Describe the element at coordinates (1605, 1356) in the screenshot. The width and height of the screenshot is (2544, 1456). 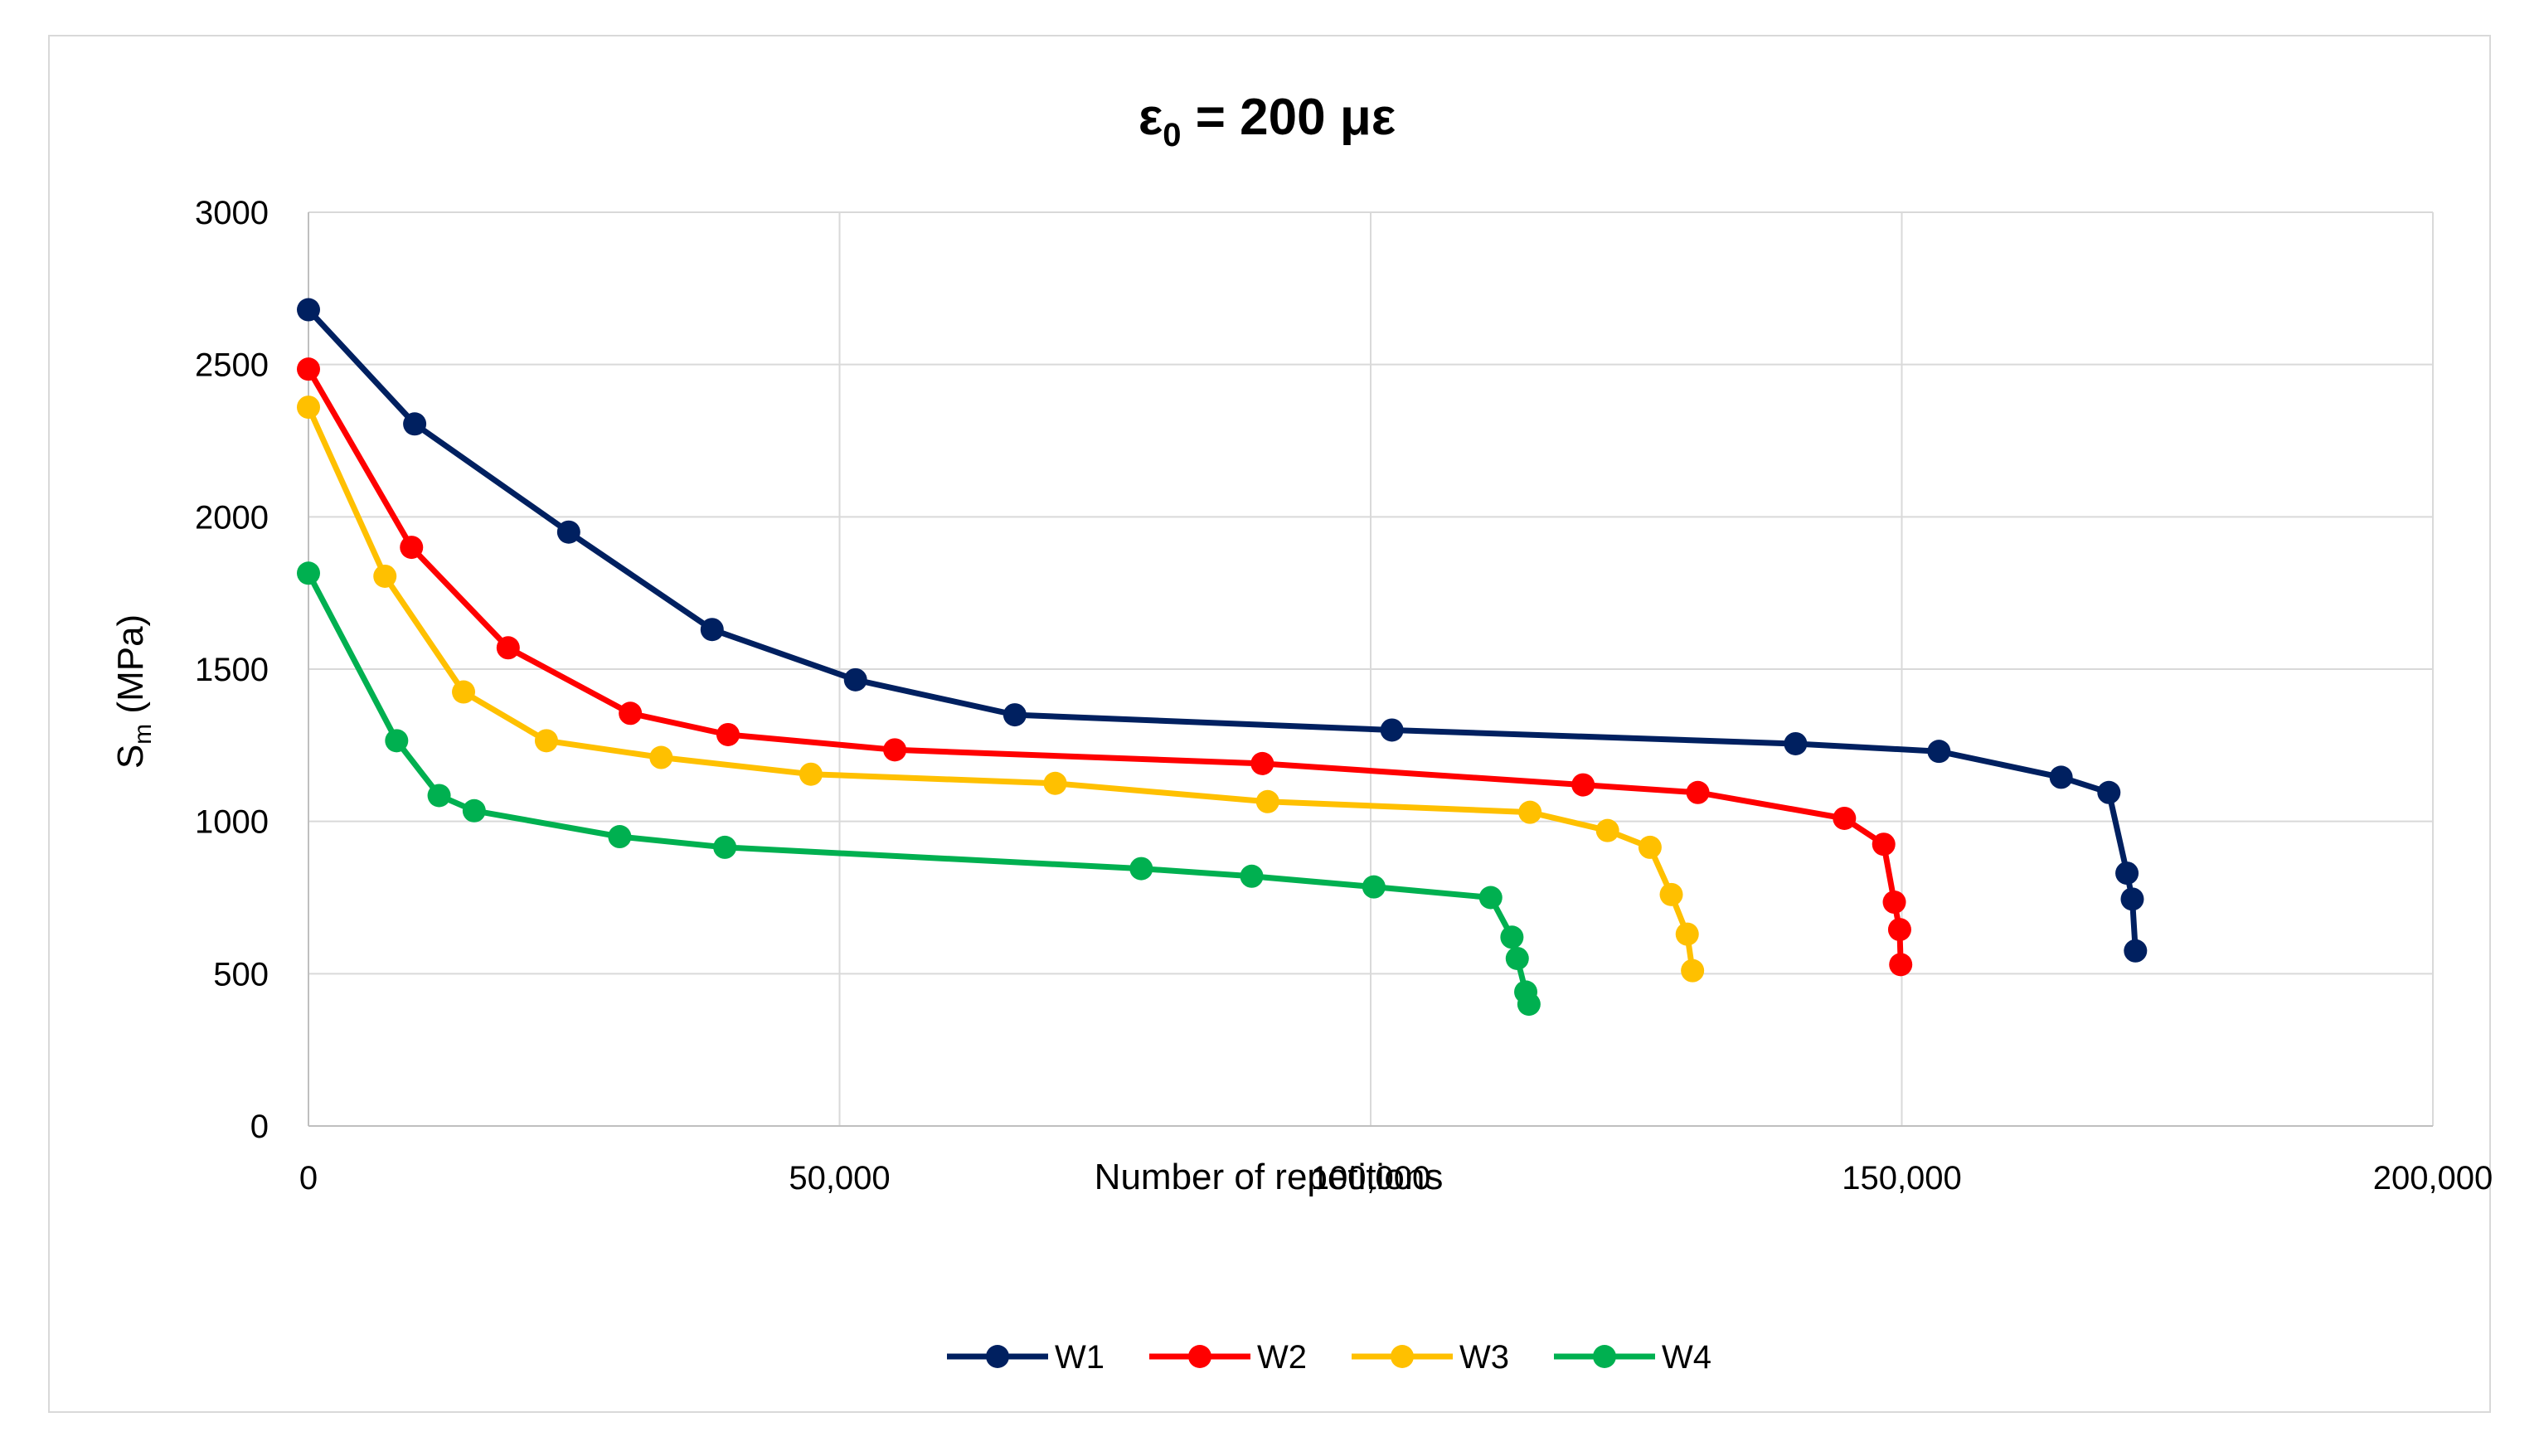
I see `legend-marker-w4` at that location.